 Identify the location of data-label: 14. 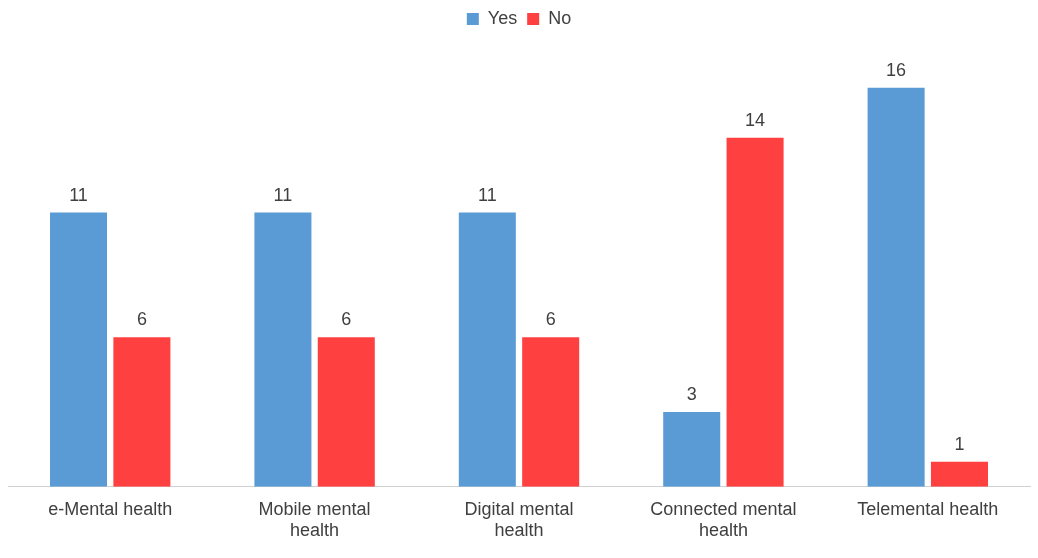
(755, 119).